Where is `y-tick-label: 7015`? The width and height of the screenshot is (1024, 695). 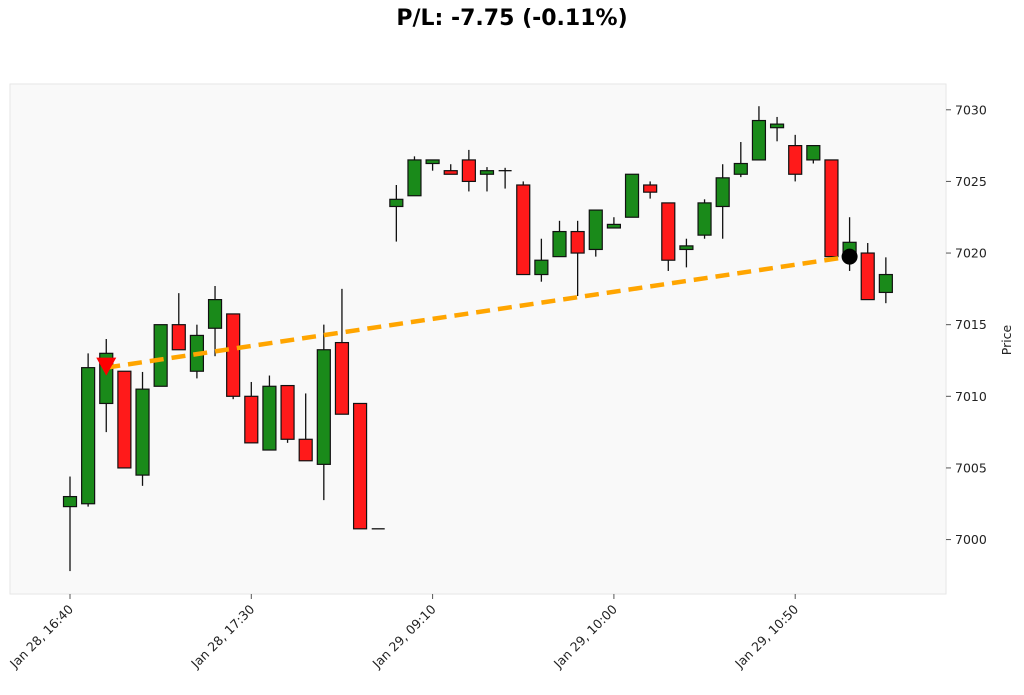 y-tick-label: 7015 is located at coordinates (971, 324).